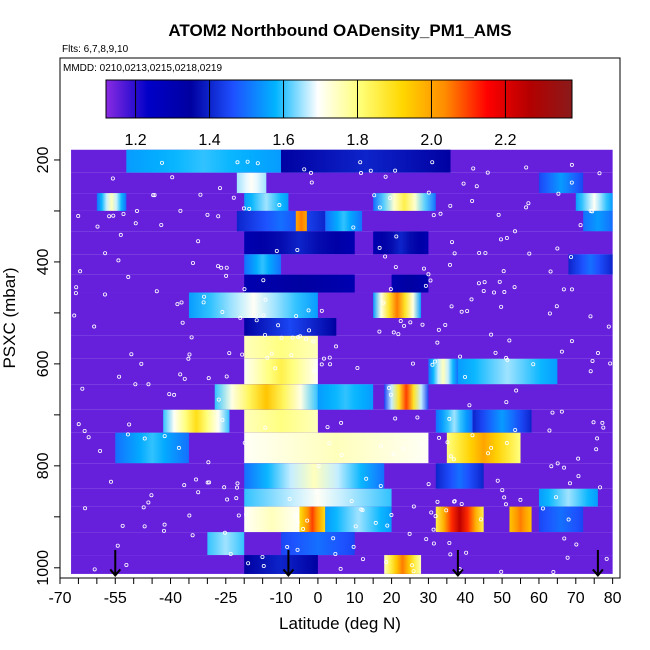  What do you see at coordinates (283, 140) in the screenshot?
I see `colorbar-tick-label: 1.6` at bounding box center [283, 140].